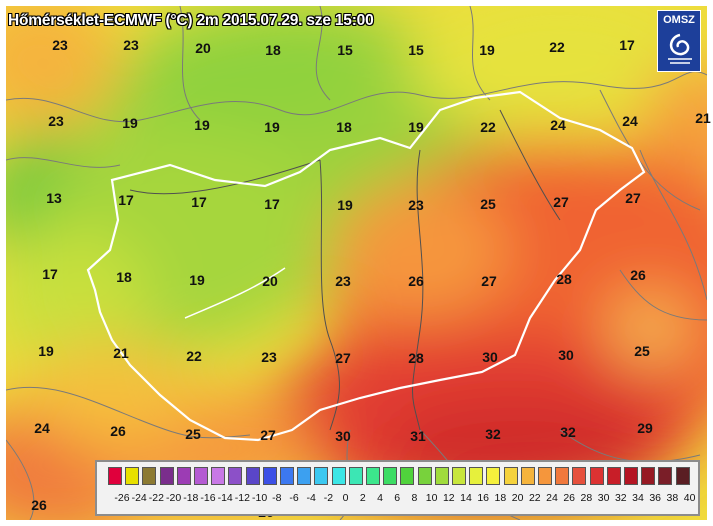 Image resolution: width=713 pixels, height=526 pixels. I want to click on lake-balaton, so click(235, 293).